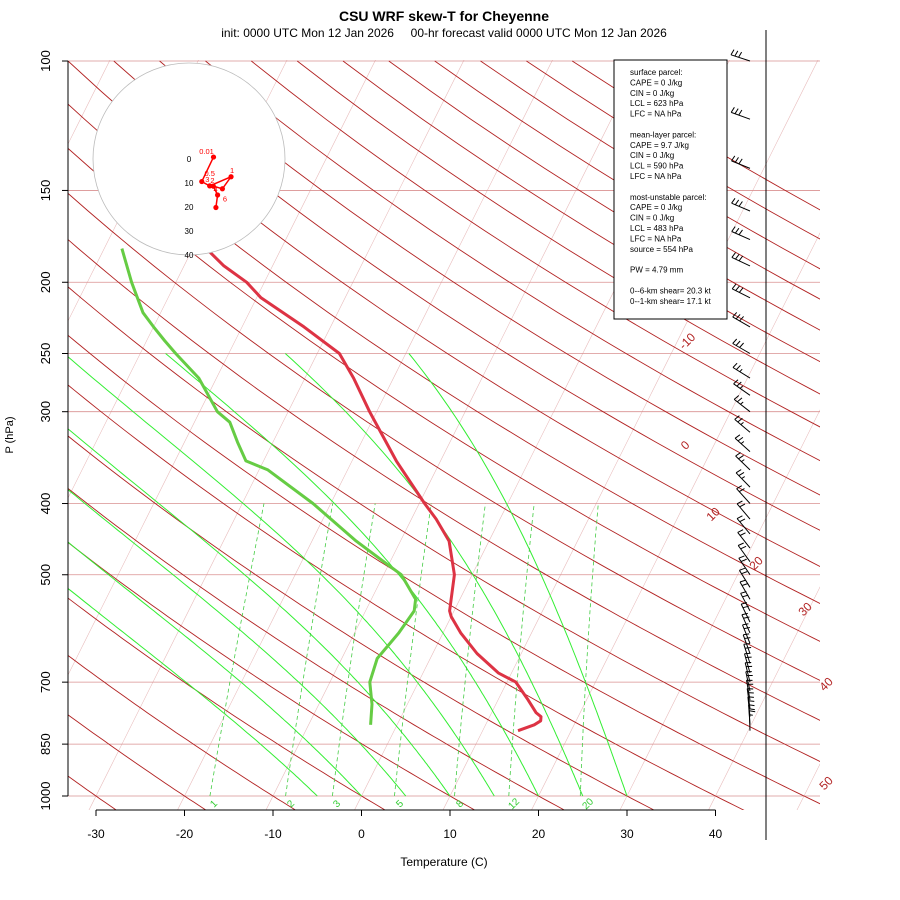 The image size is (900, 900). What do you see at coordinates (450, 834) in the screenshot?
I see `x-tick-label: 10` at bounding box center [450, 834].